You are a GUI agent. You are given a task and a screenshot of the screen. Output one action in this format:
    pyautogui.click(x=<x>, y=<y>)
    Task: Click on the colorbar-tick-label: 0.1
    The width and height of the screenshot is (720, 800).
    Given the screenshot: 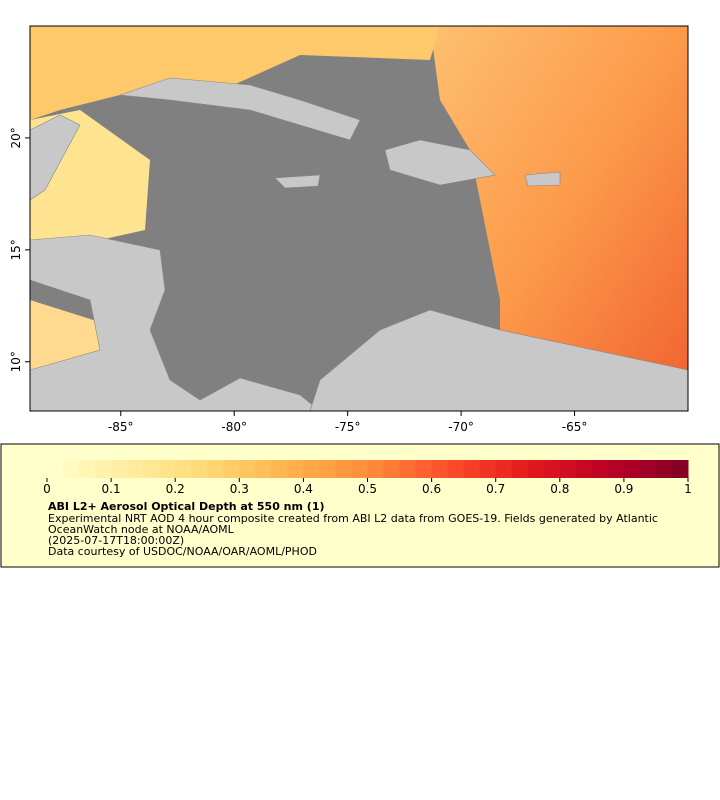 What is the action you would take?
    pyautogui.click(x=111, y=489)
    